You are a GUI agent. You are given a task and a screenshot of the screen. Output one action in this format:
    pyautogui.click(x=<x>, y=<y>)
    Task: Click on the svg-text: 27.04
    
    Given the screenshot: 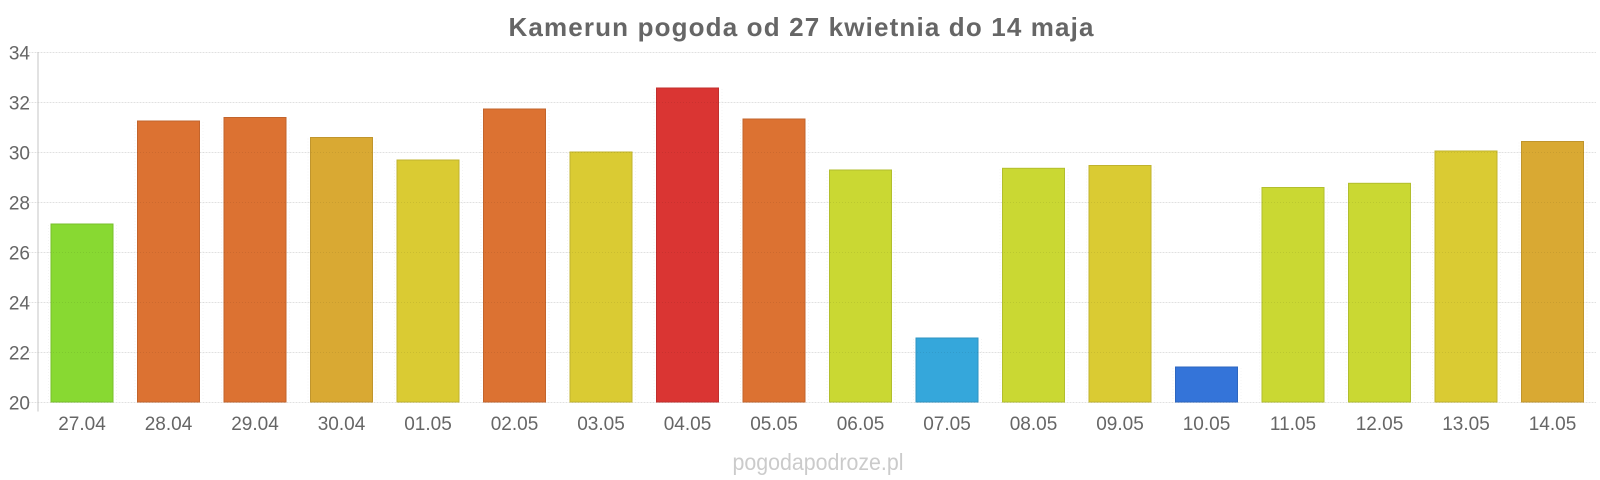 What is the action you would take?
    pyautogui.click(x=82, y=424)
    